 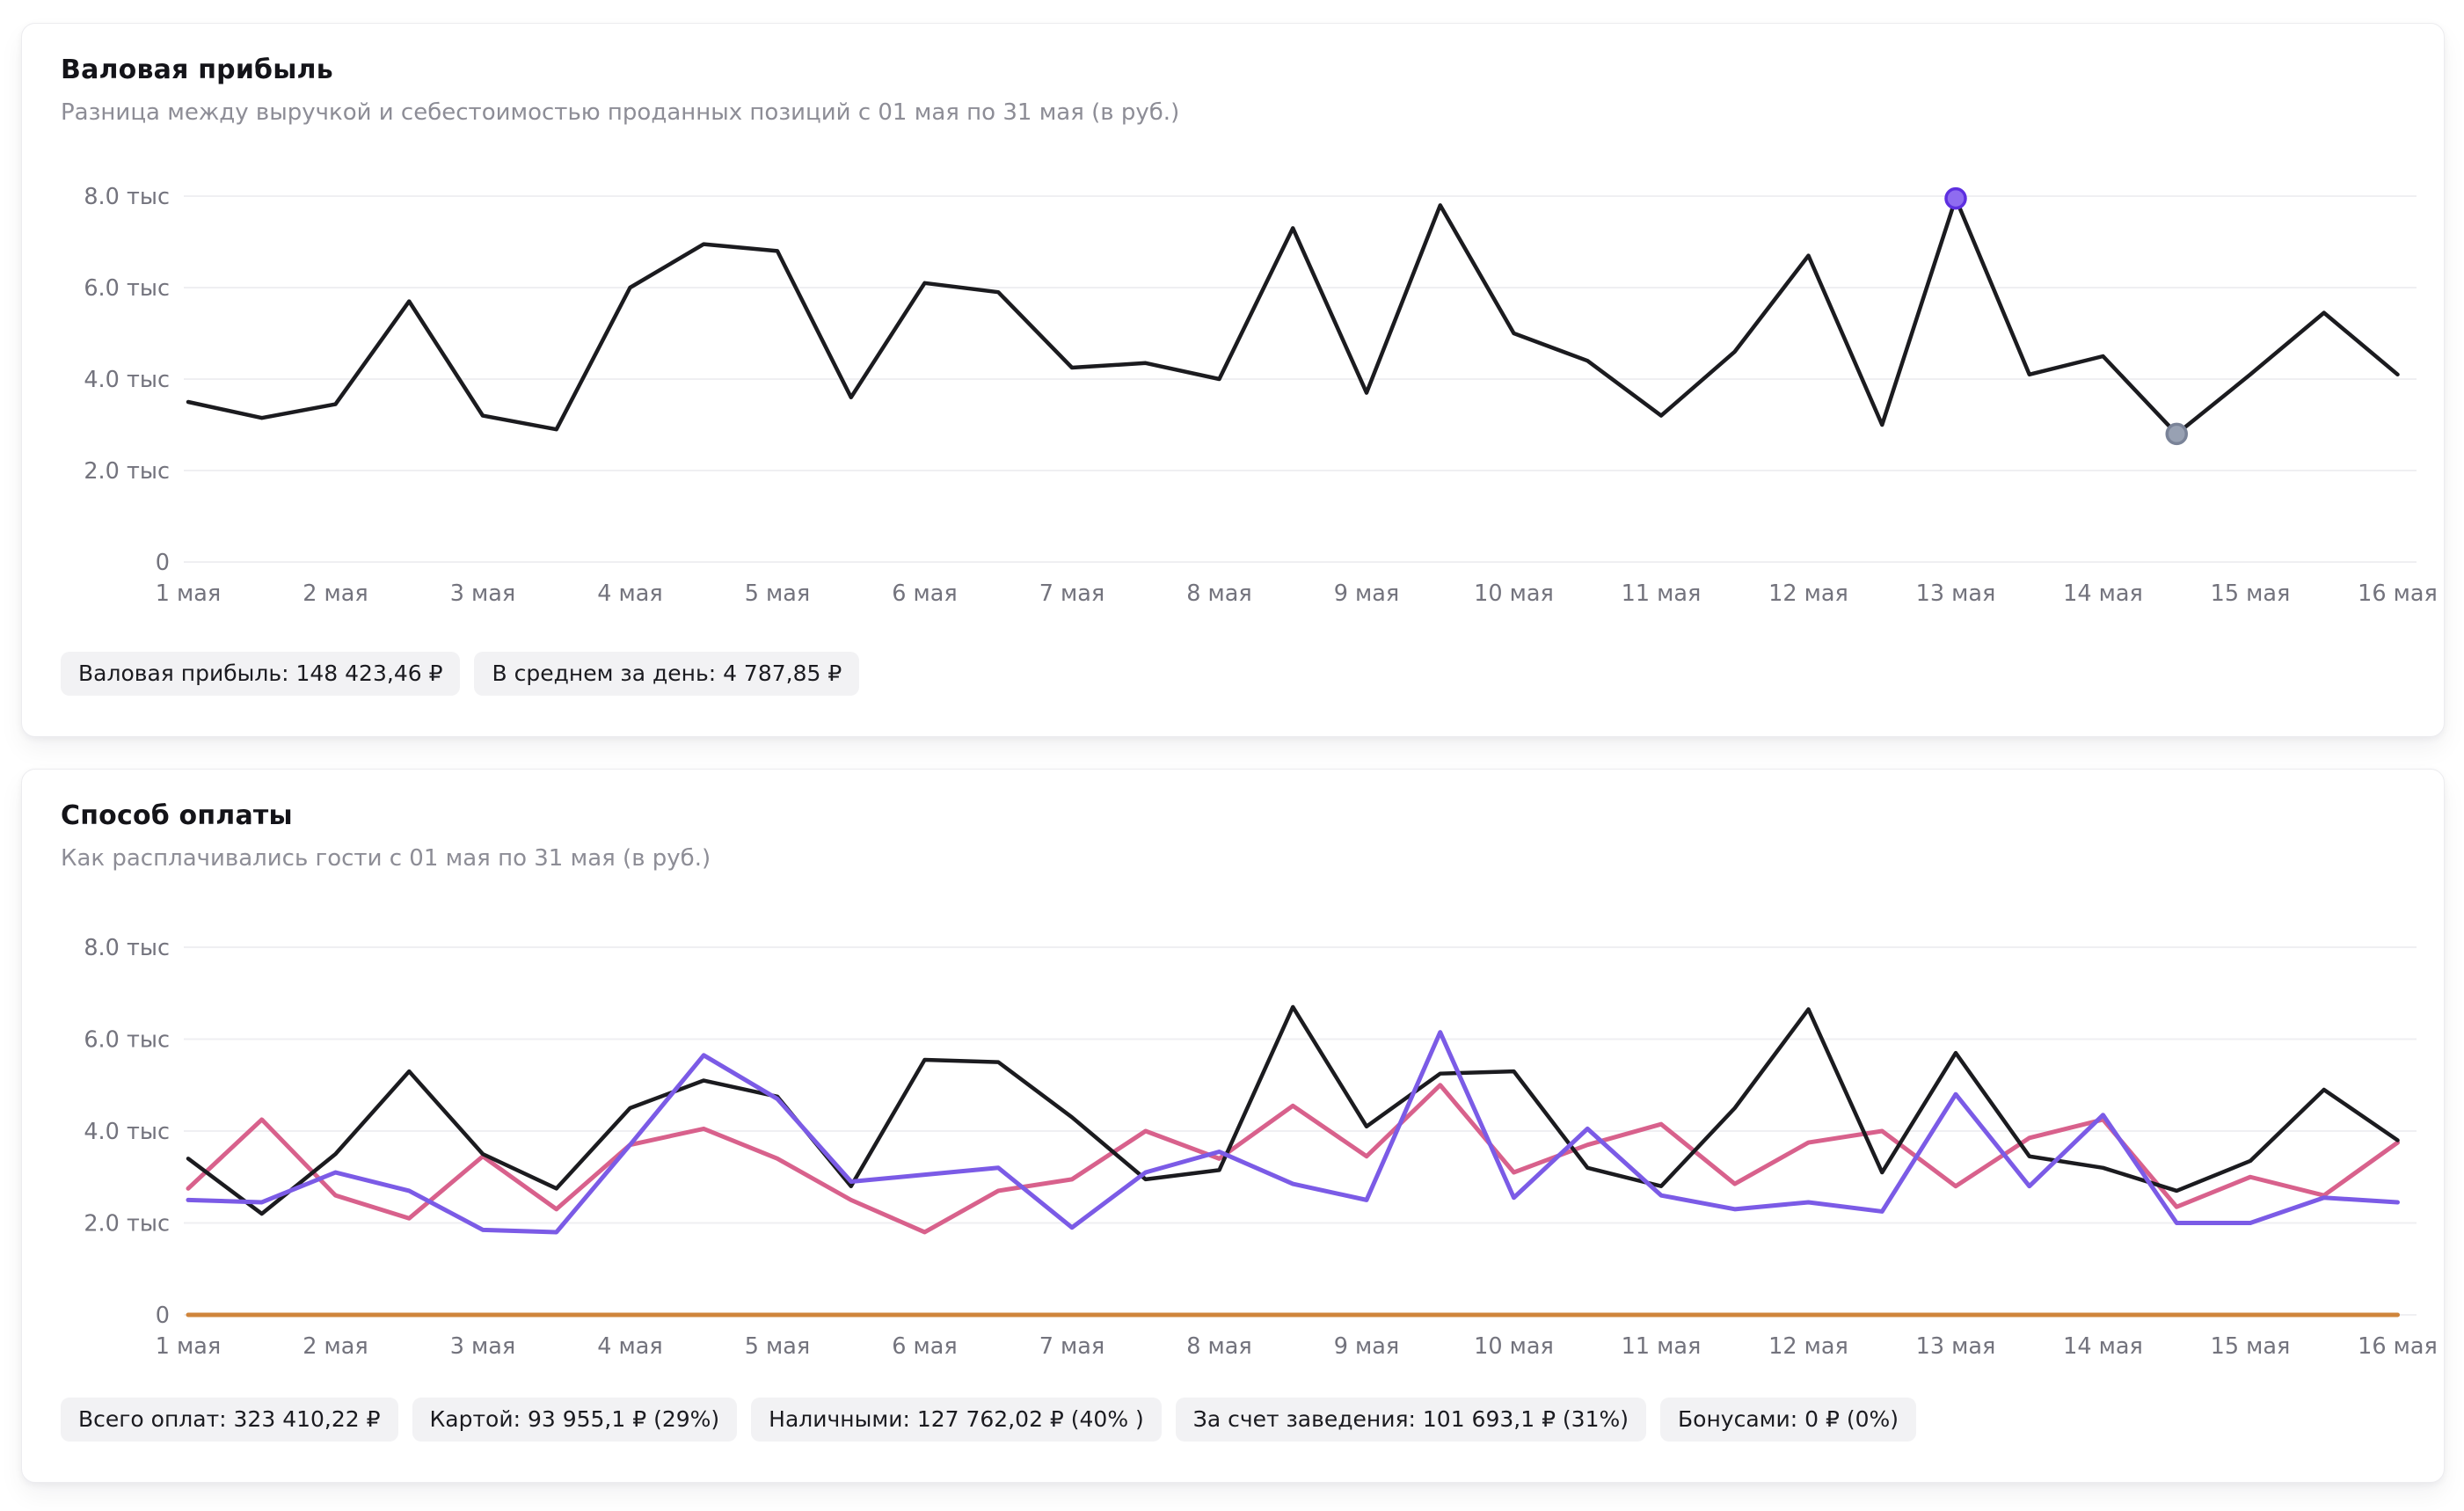 What do you see at coordinates (1789, 1420) in the screenshot?
I see `stat-badge: Бонусами: 0 ₽ (0%)` at bounding box center [1789, 1420].